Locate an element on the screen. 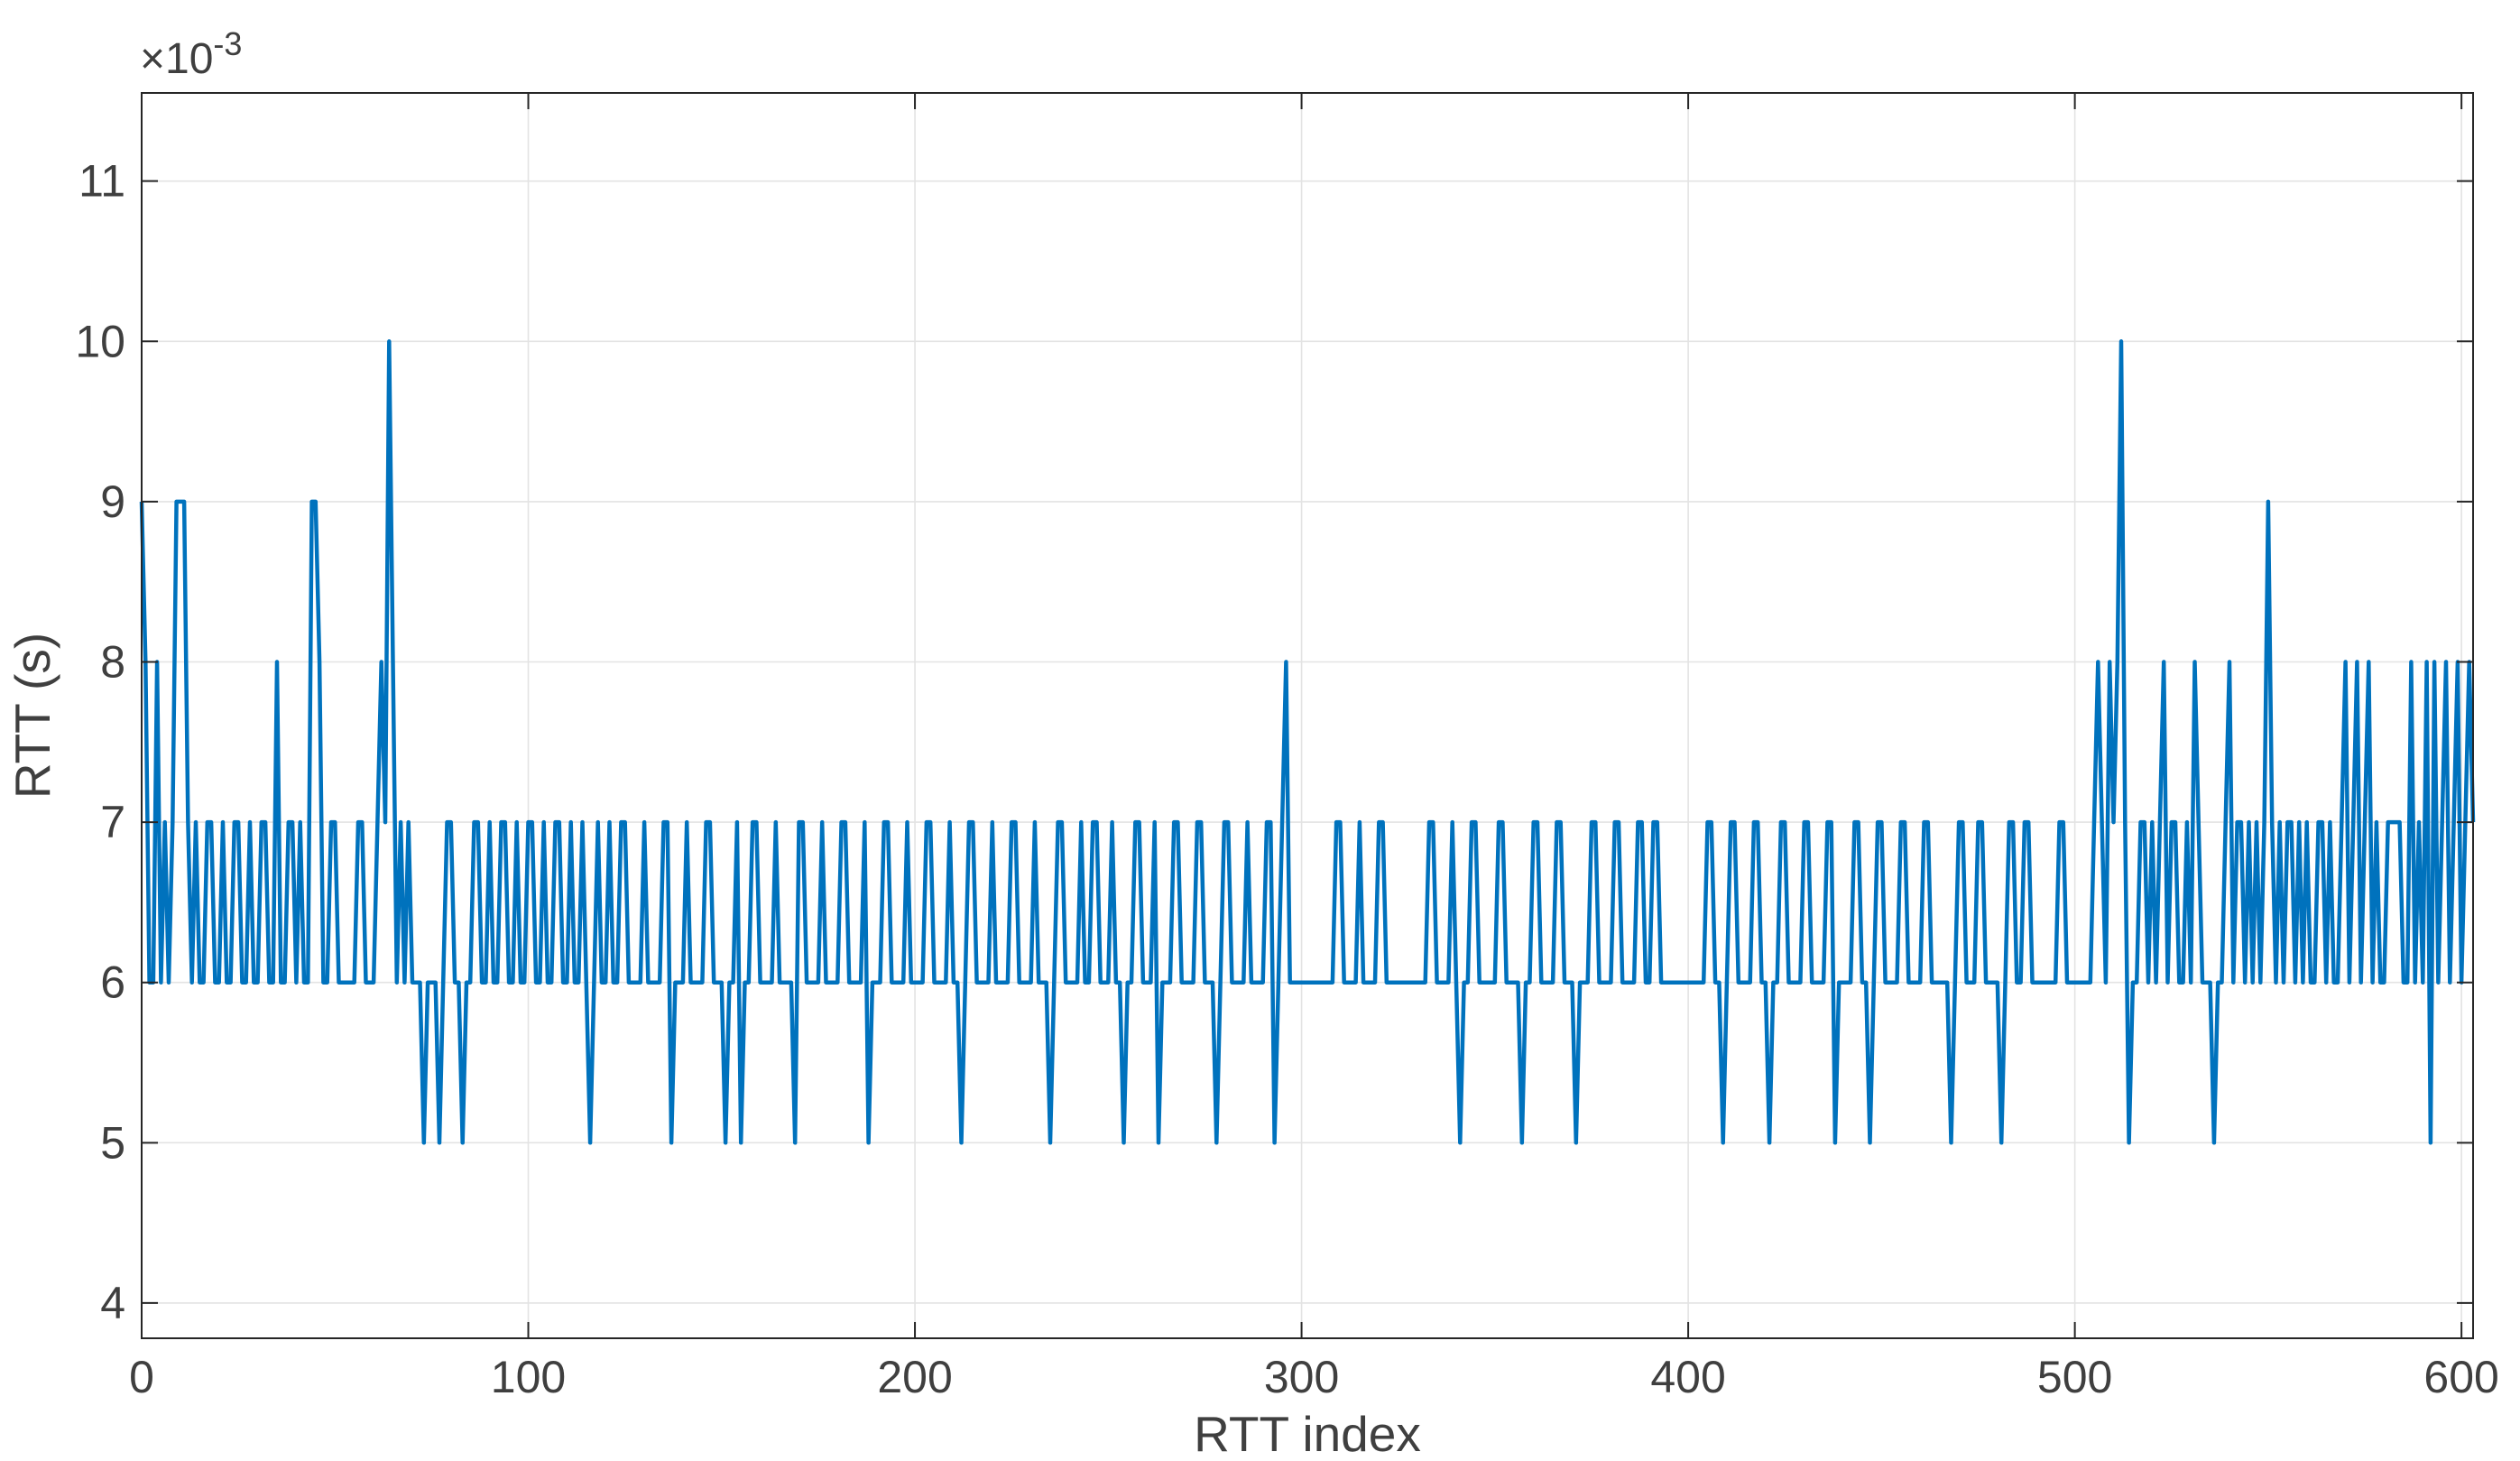 This screenshot has width=2520, height=1461. x-tick-labels: 0 100 200 300 400 500 600 is located at coordinates (1314, 1377).